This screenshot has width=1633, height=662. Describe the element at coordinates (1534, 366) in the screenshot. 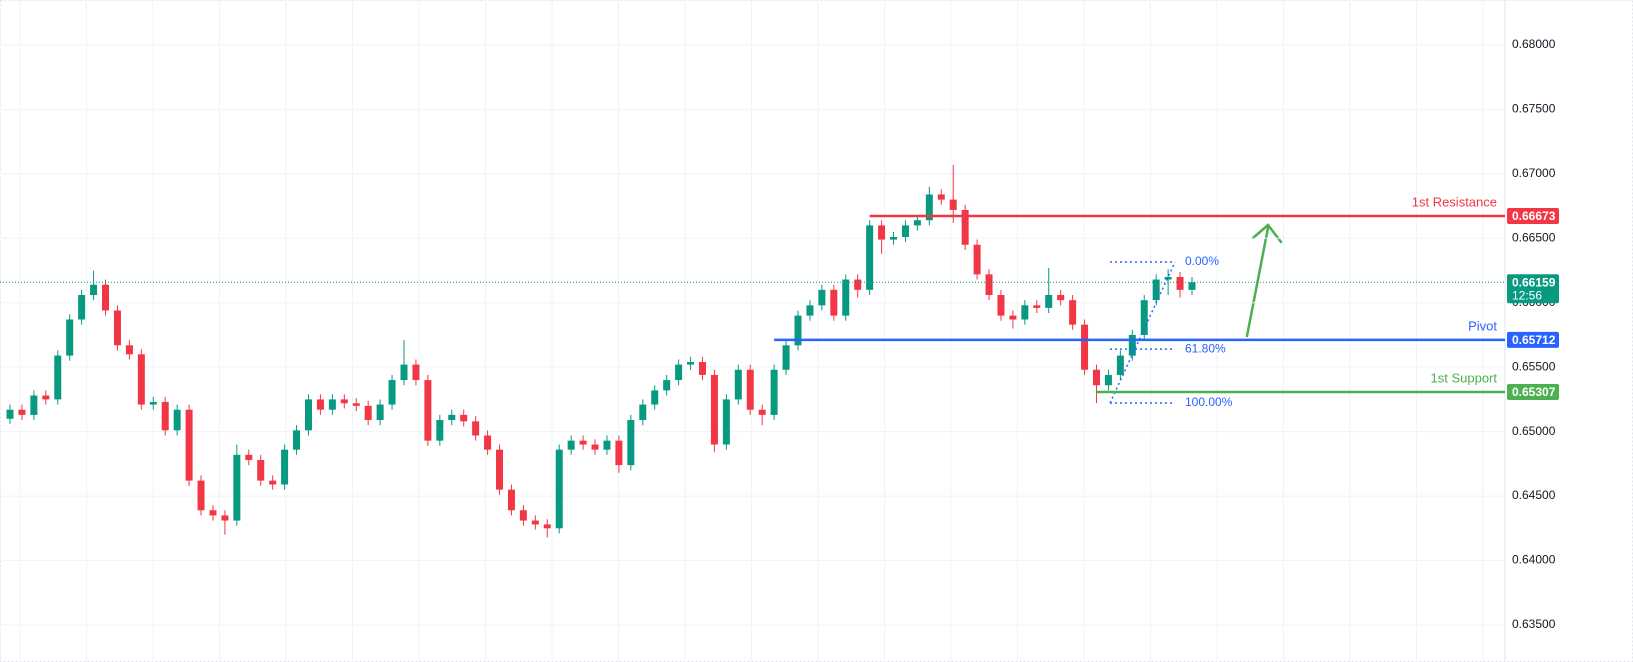

I see `y-tick-label: 0.65500` at that location.